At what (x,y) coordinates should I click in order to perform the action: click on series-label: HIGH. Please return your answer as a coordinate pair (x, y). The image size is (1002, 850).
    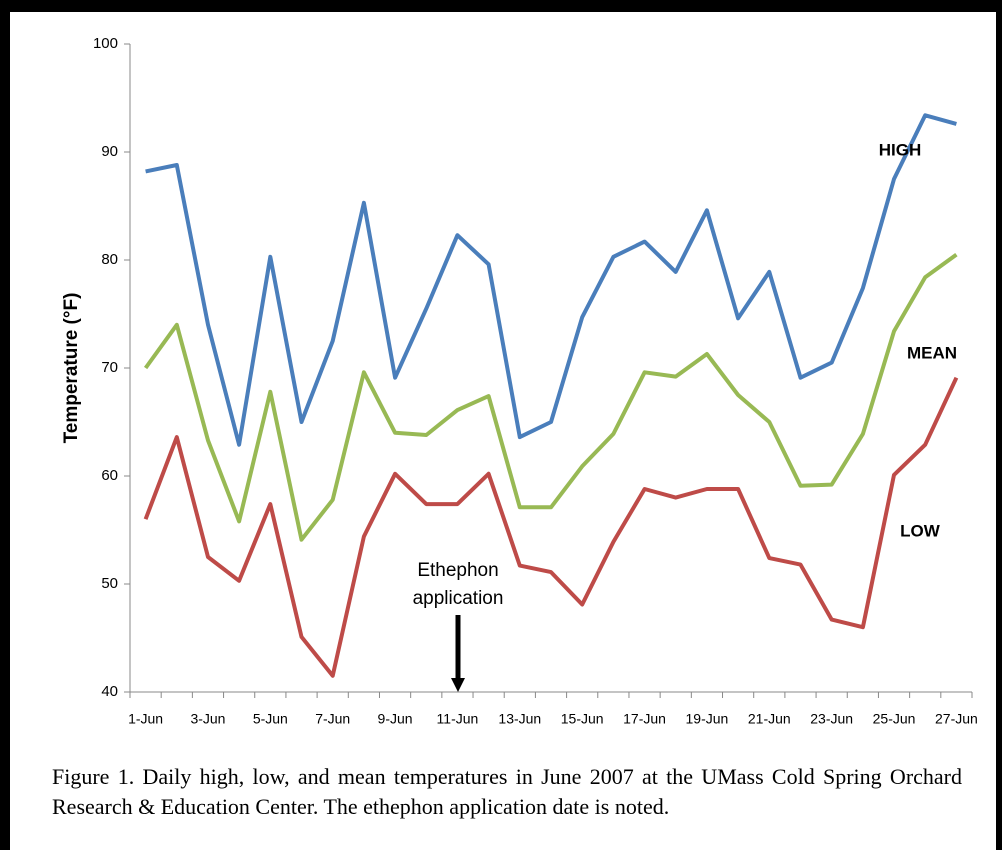
    Looking at the image, I should click on (900, 149).